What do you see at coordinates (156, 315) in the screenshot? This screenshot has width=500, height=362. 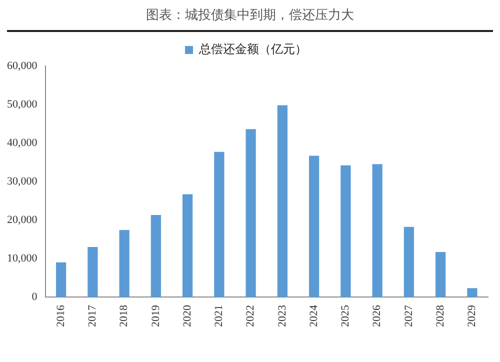 I see `x-tick-label: 2019` at bounding box center [156, 315].